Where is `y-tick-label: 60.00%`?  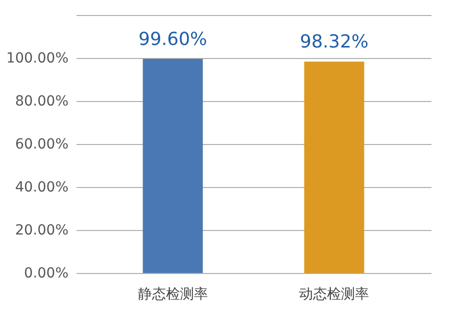
y-tick-label: 60.00% is located at coordinates (41, 144).